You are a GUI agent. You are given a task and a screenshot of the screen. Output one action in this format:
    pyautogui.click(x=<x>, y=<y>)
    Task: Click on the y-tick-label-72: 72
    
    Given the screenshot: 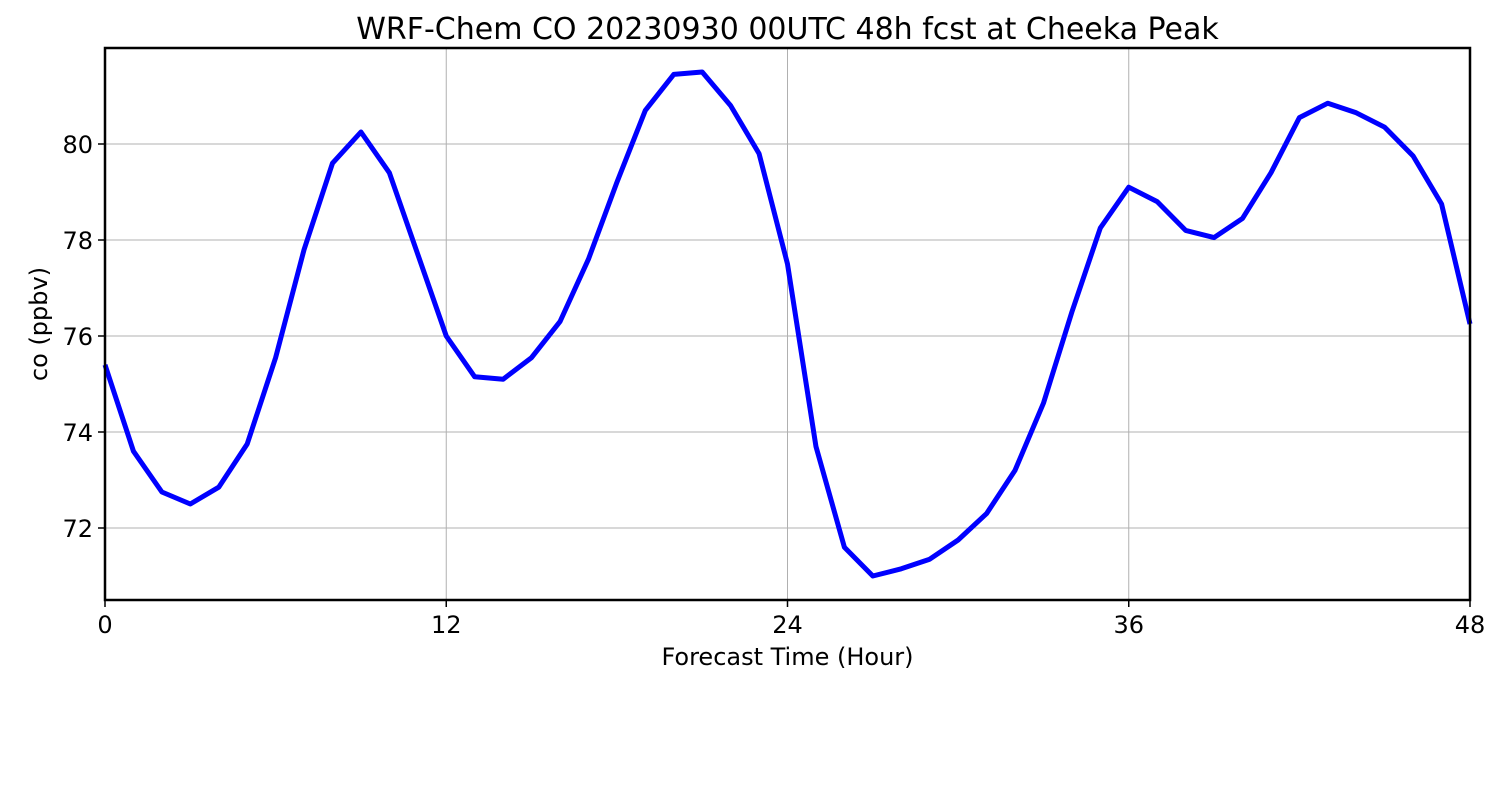 What is the action you would take?
    pyautogui.click(x=77, y=529)
    